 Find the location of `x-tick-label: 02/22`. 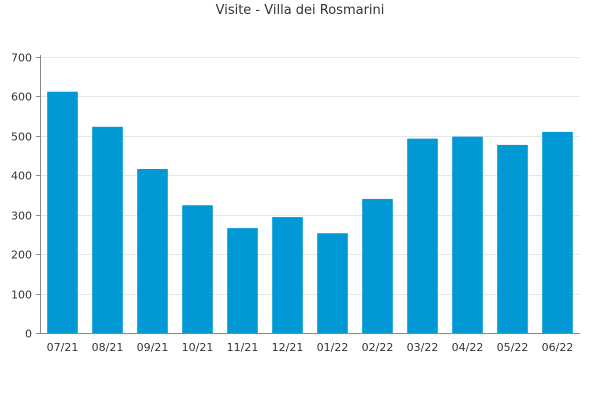

x-tick-label: 02/22 is located at coordinates (378, 347).